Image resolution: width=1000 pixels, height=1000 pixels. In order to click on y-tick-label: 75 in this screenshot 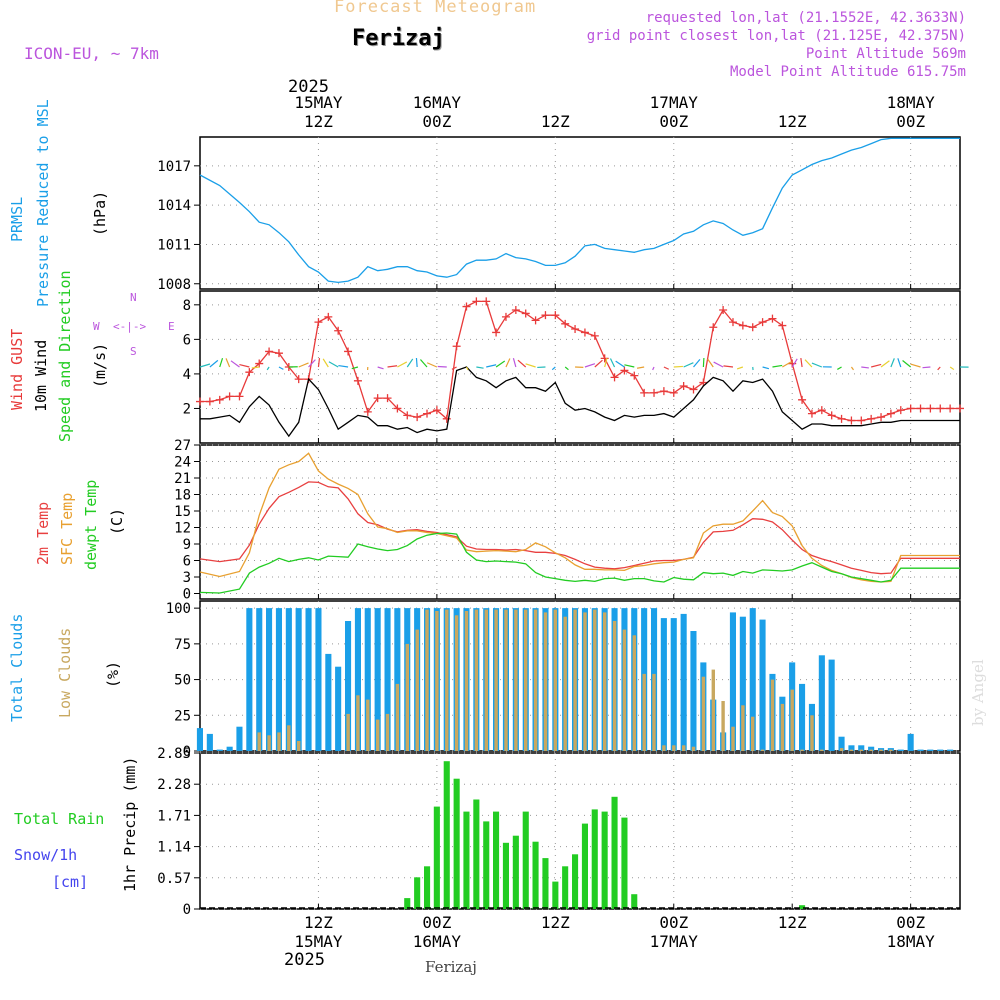, I will do `click(182, 645)`.